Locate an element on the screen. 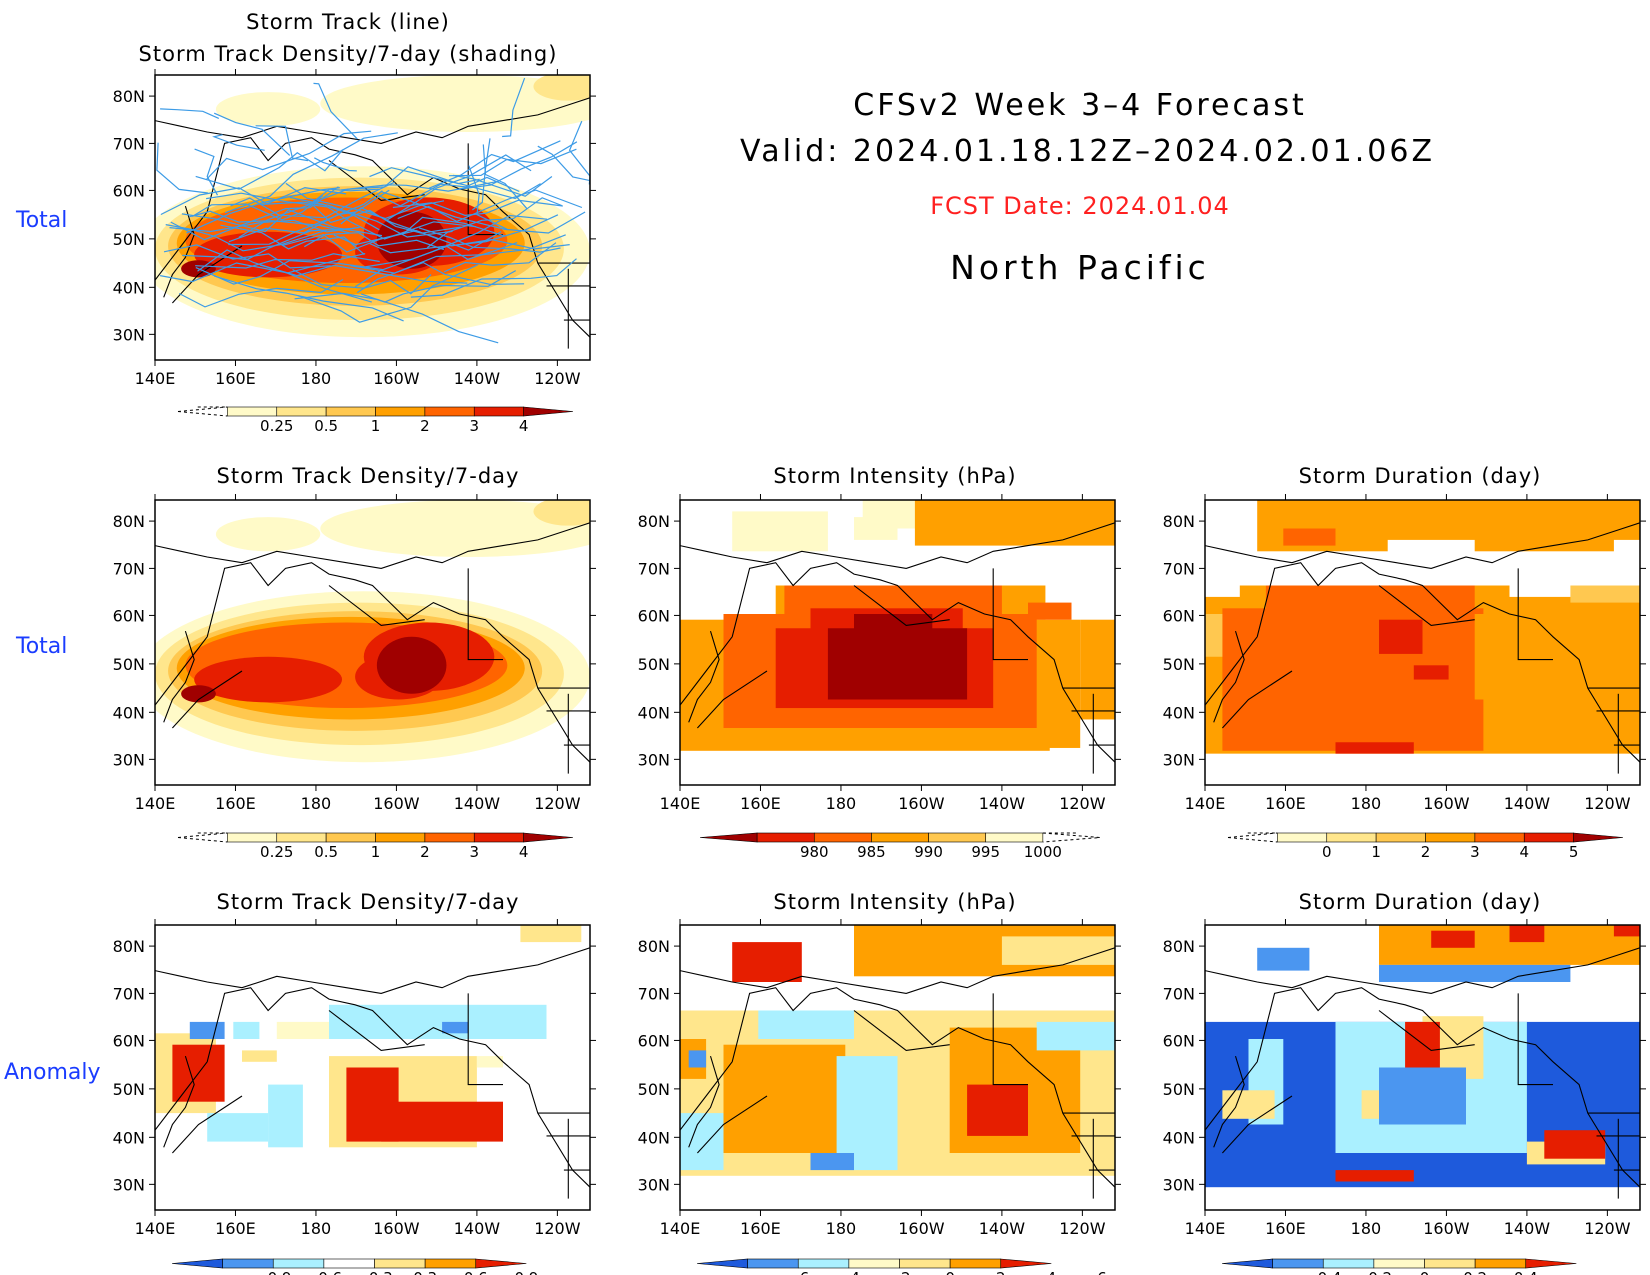 The height and width of the screenshot is (1275, 1650). shading-layer is located at coordinates (372, 637).